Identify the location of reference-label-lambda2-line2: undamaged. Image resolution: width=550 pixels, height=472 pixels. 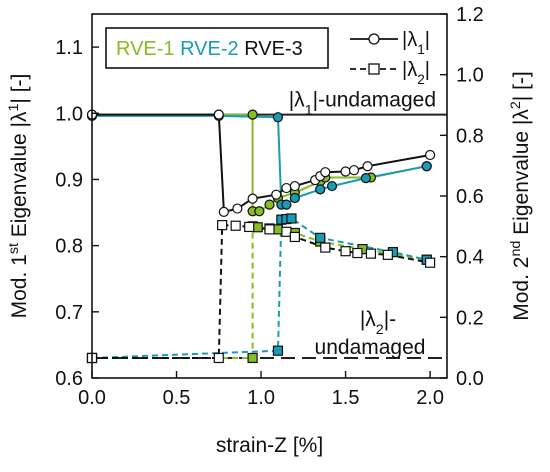
(370, 347).